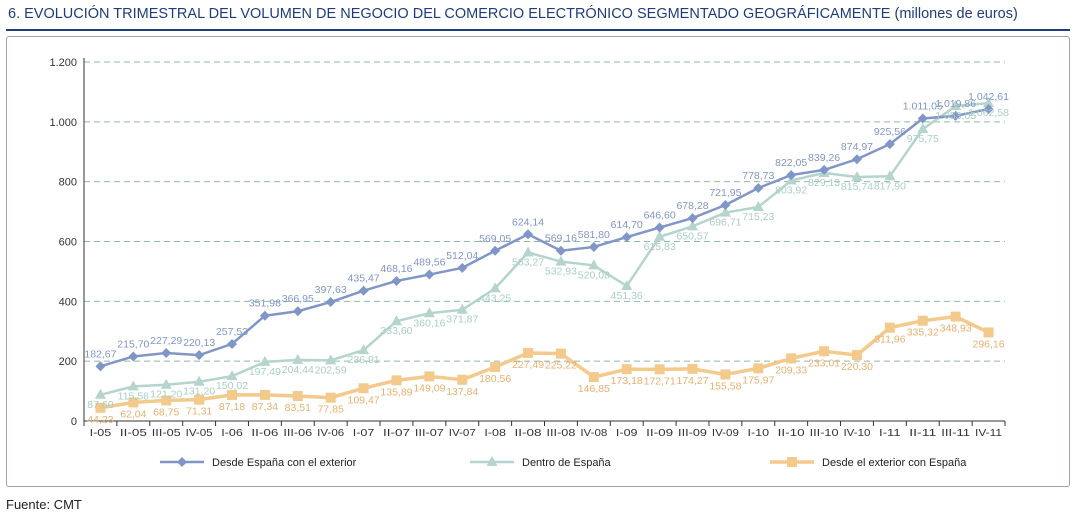  What do you see at coordinates (232, 407) in the screenshot?
I see `data-label: 87,18` at bounding box center [232, 407].